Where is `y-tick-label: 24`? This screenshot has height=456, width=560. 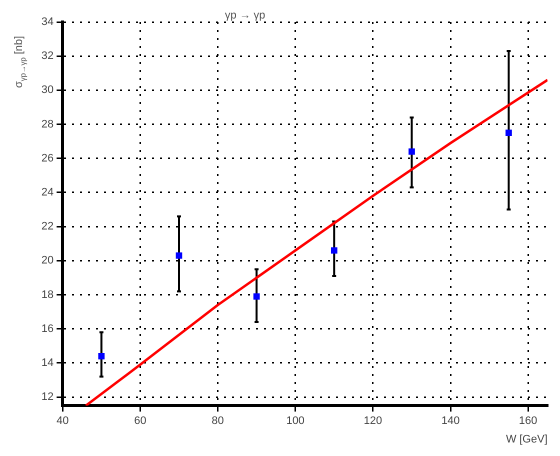
y-tick-label: 24 is located at coordinates (47, 192).